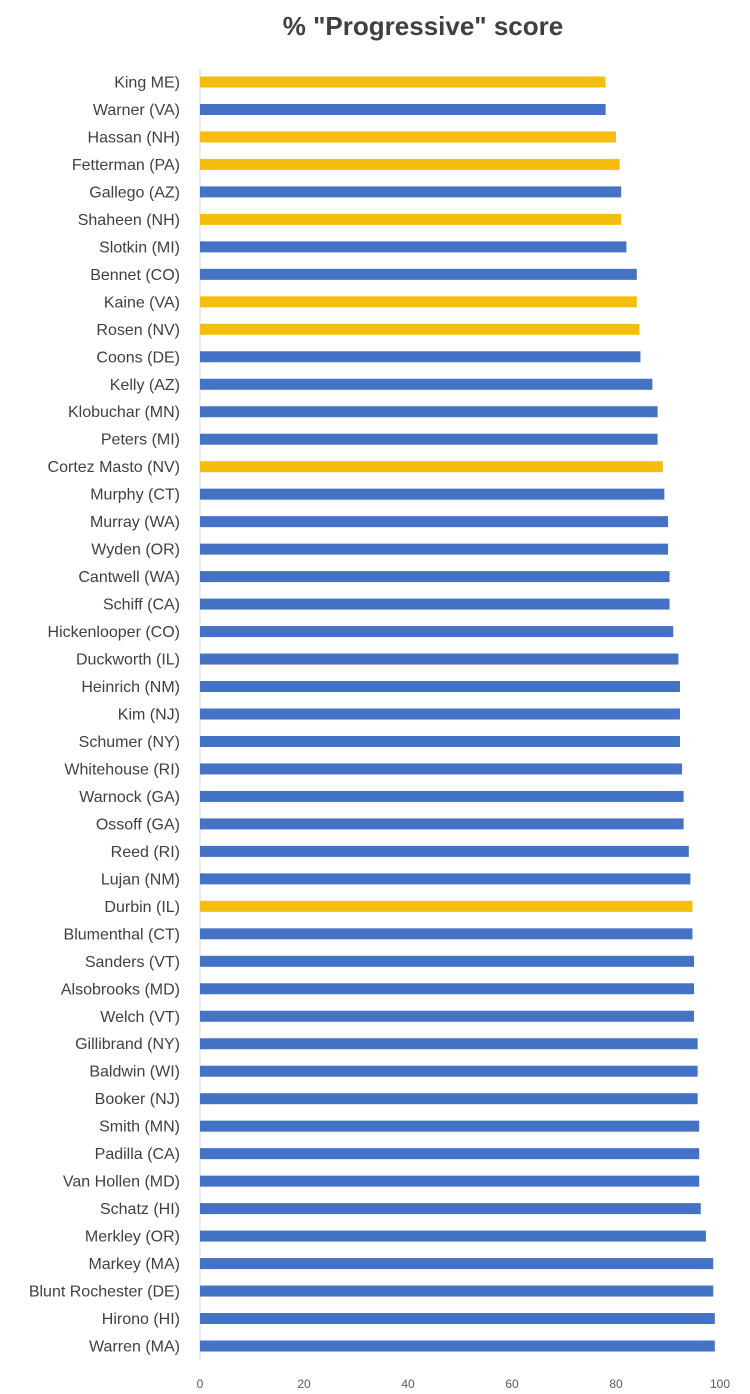 This screenshot has width=750, height=1394. What do you see at coordinates (140, 1209) in the screenshot?
I see `category-label: Schatz (HI)` at bounding box center [140, 1209].